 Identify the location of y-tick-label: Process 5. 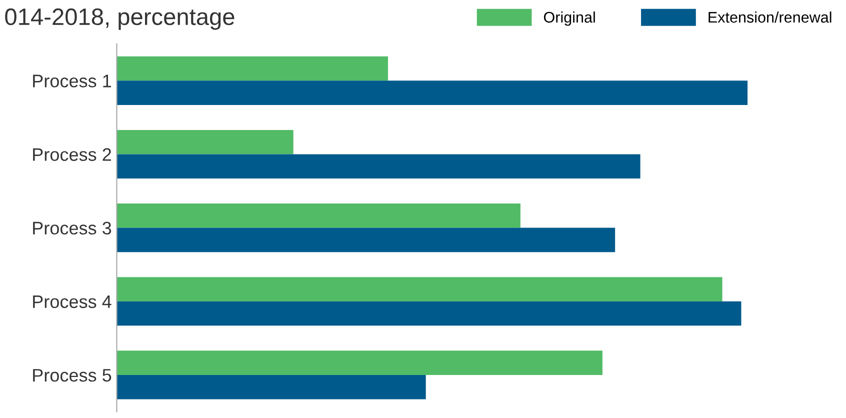
(72, 375).